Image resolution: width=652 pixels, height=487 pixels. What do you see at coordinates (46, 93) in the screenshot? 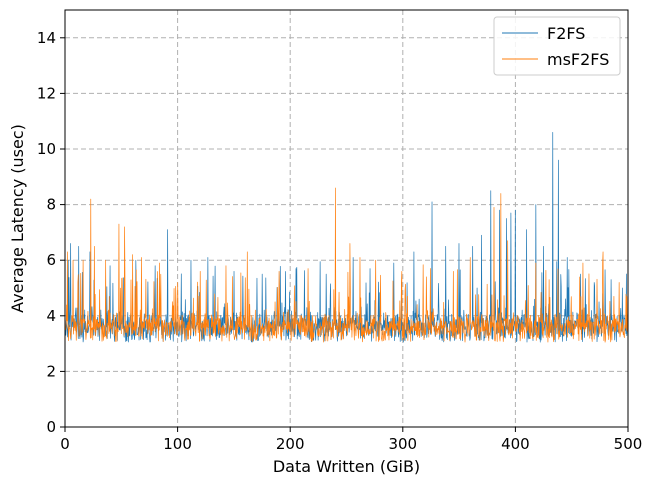
I see `y-tick-label: 12` at bounding box center [46, 93].